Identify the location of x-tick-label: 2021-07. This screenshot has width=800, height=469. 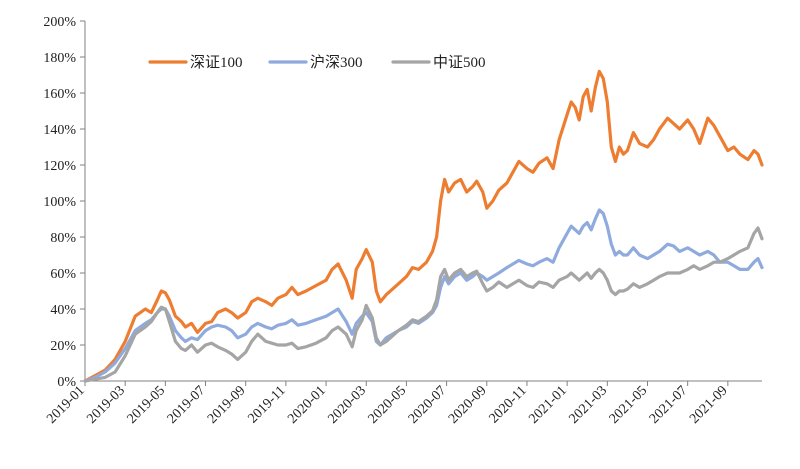
(669, 405).